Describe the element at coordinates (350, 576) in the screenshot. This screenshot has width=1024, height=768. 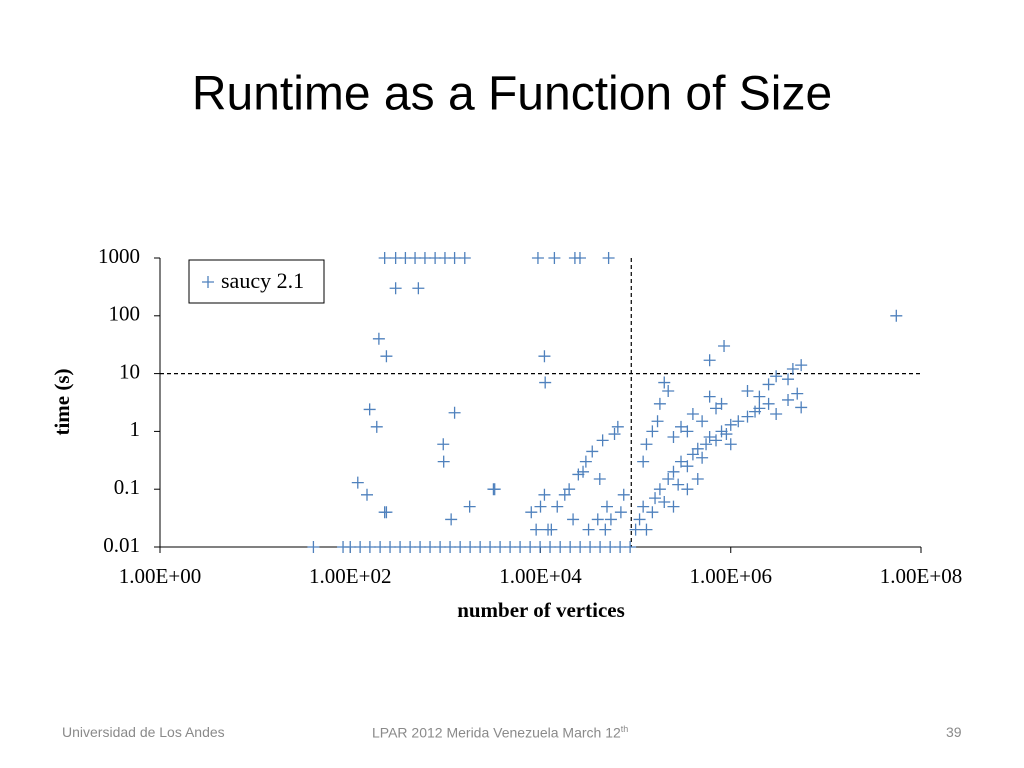
I see `x-tick-label: 1.00E+02` at that location.